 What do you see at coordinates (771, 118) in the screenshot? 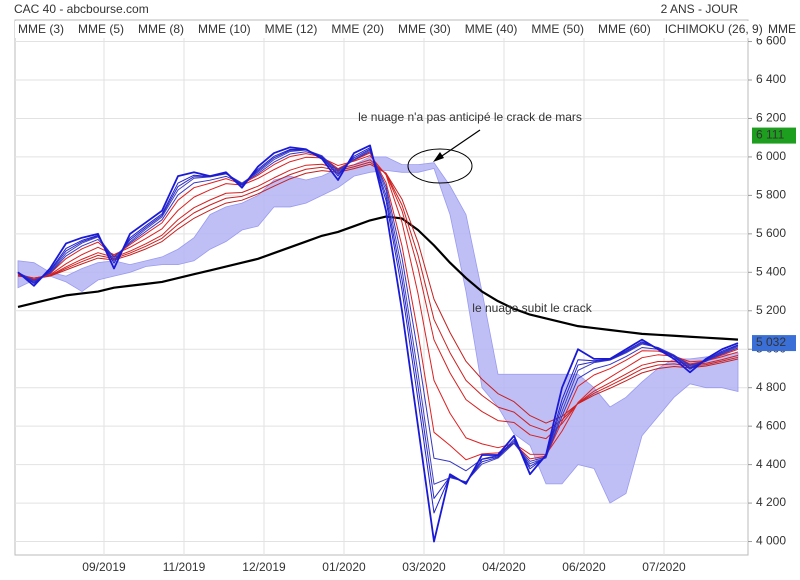
I see `y-tick-label: 6 200` at bounding box center [771, 118].